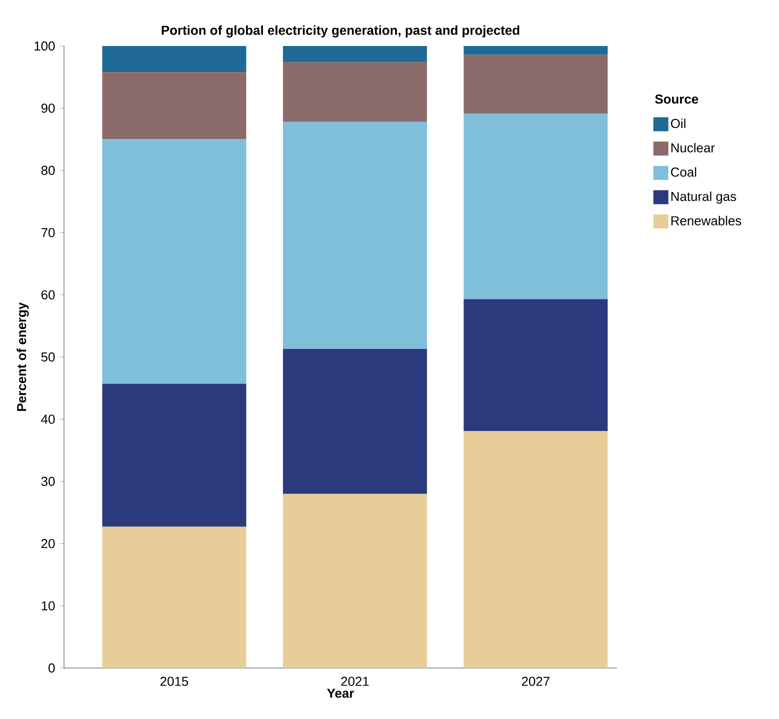 This screenshot has width=779, height=719. I want to click on y-tick-label: 30, so click(48, 481).